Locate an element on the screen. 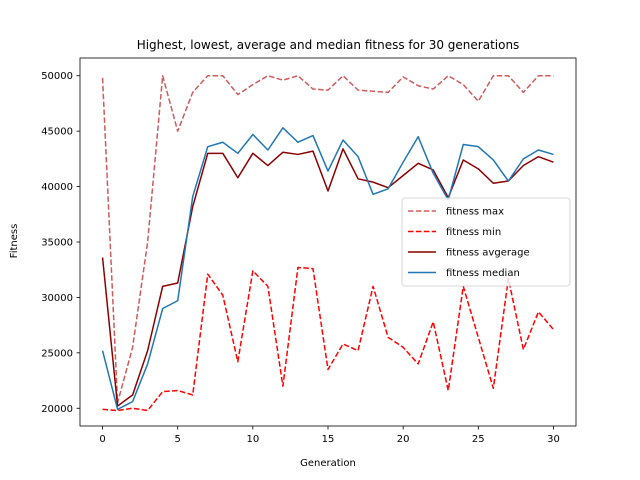  y-tick-label: 20000 is located at coordinates (57, 409).